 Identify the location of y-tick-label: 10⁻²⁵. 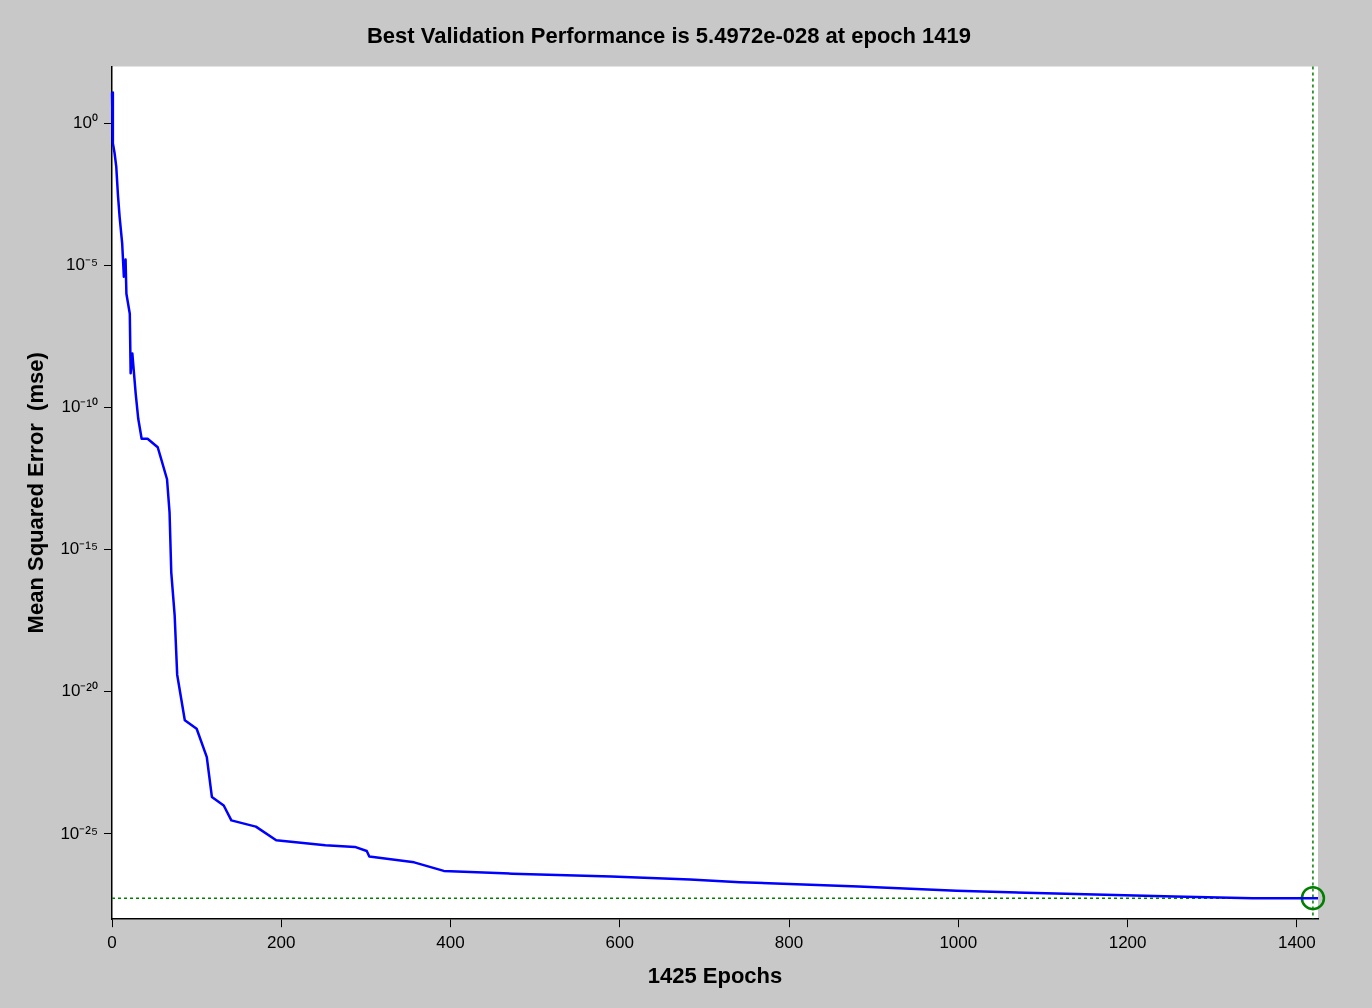
(79, 833).